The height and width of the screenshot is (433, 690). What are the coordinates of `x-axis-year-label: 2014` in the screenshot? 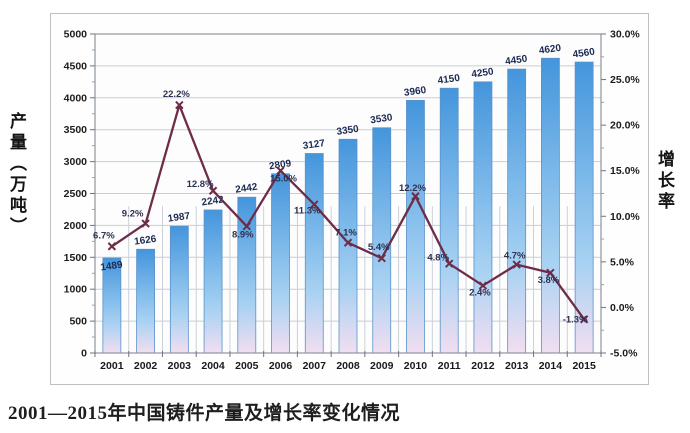 It's located at (551, 366).